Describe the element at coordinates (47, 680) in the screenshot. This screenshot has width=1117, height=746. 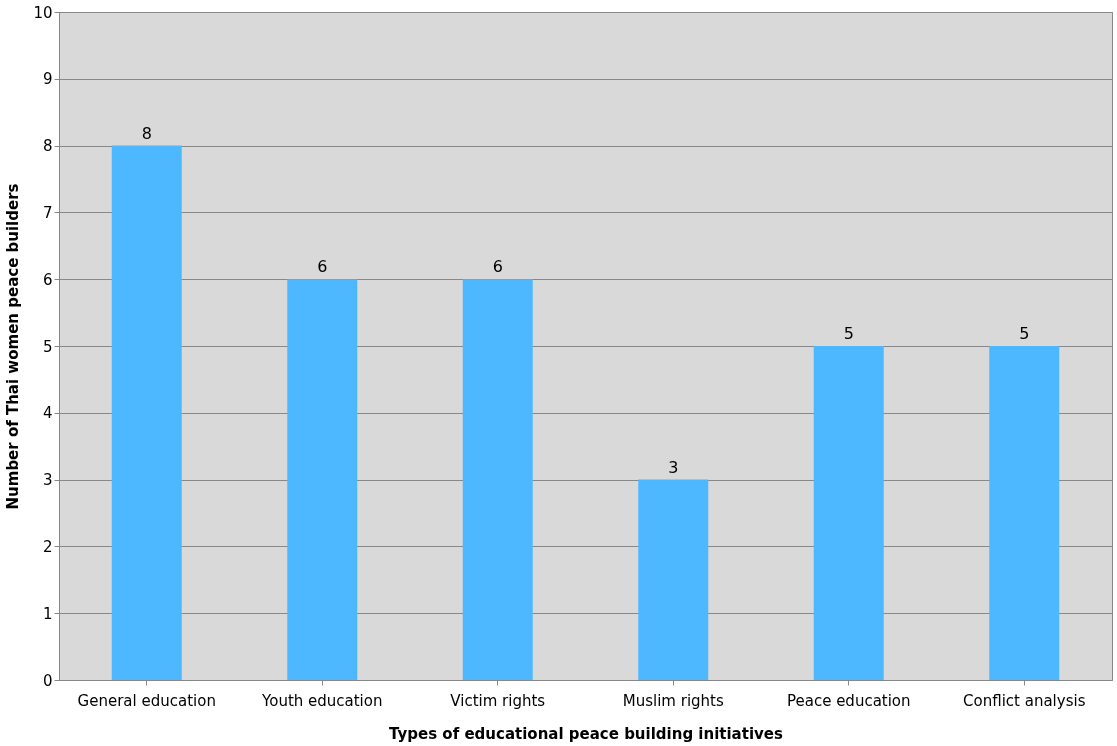
I see `y-tick-label: 0` at that location.